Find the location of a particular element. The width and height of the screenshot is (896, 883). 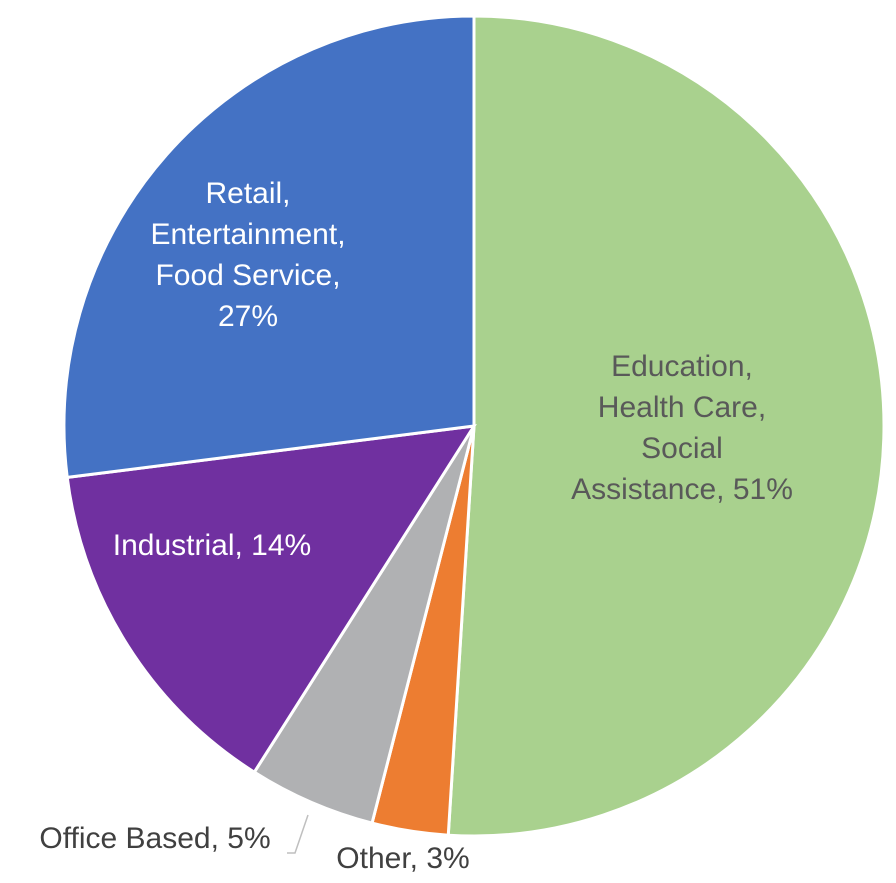

slice-label: Retail, Entertainment, Food Service, 27% is located at coordinates (247, 255).